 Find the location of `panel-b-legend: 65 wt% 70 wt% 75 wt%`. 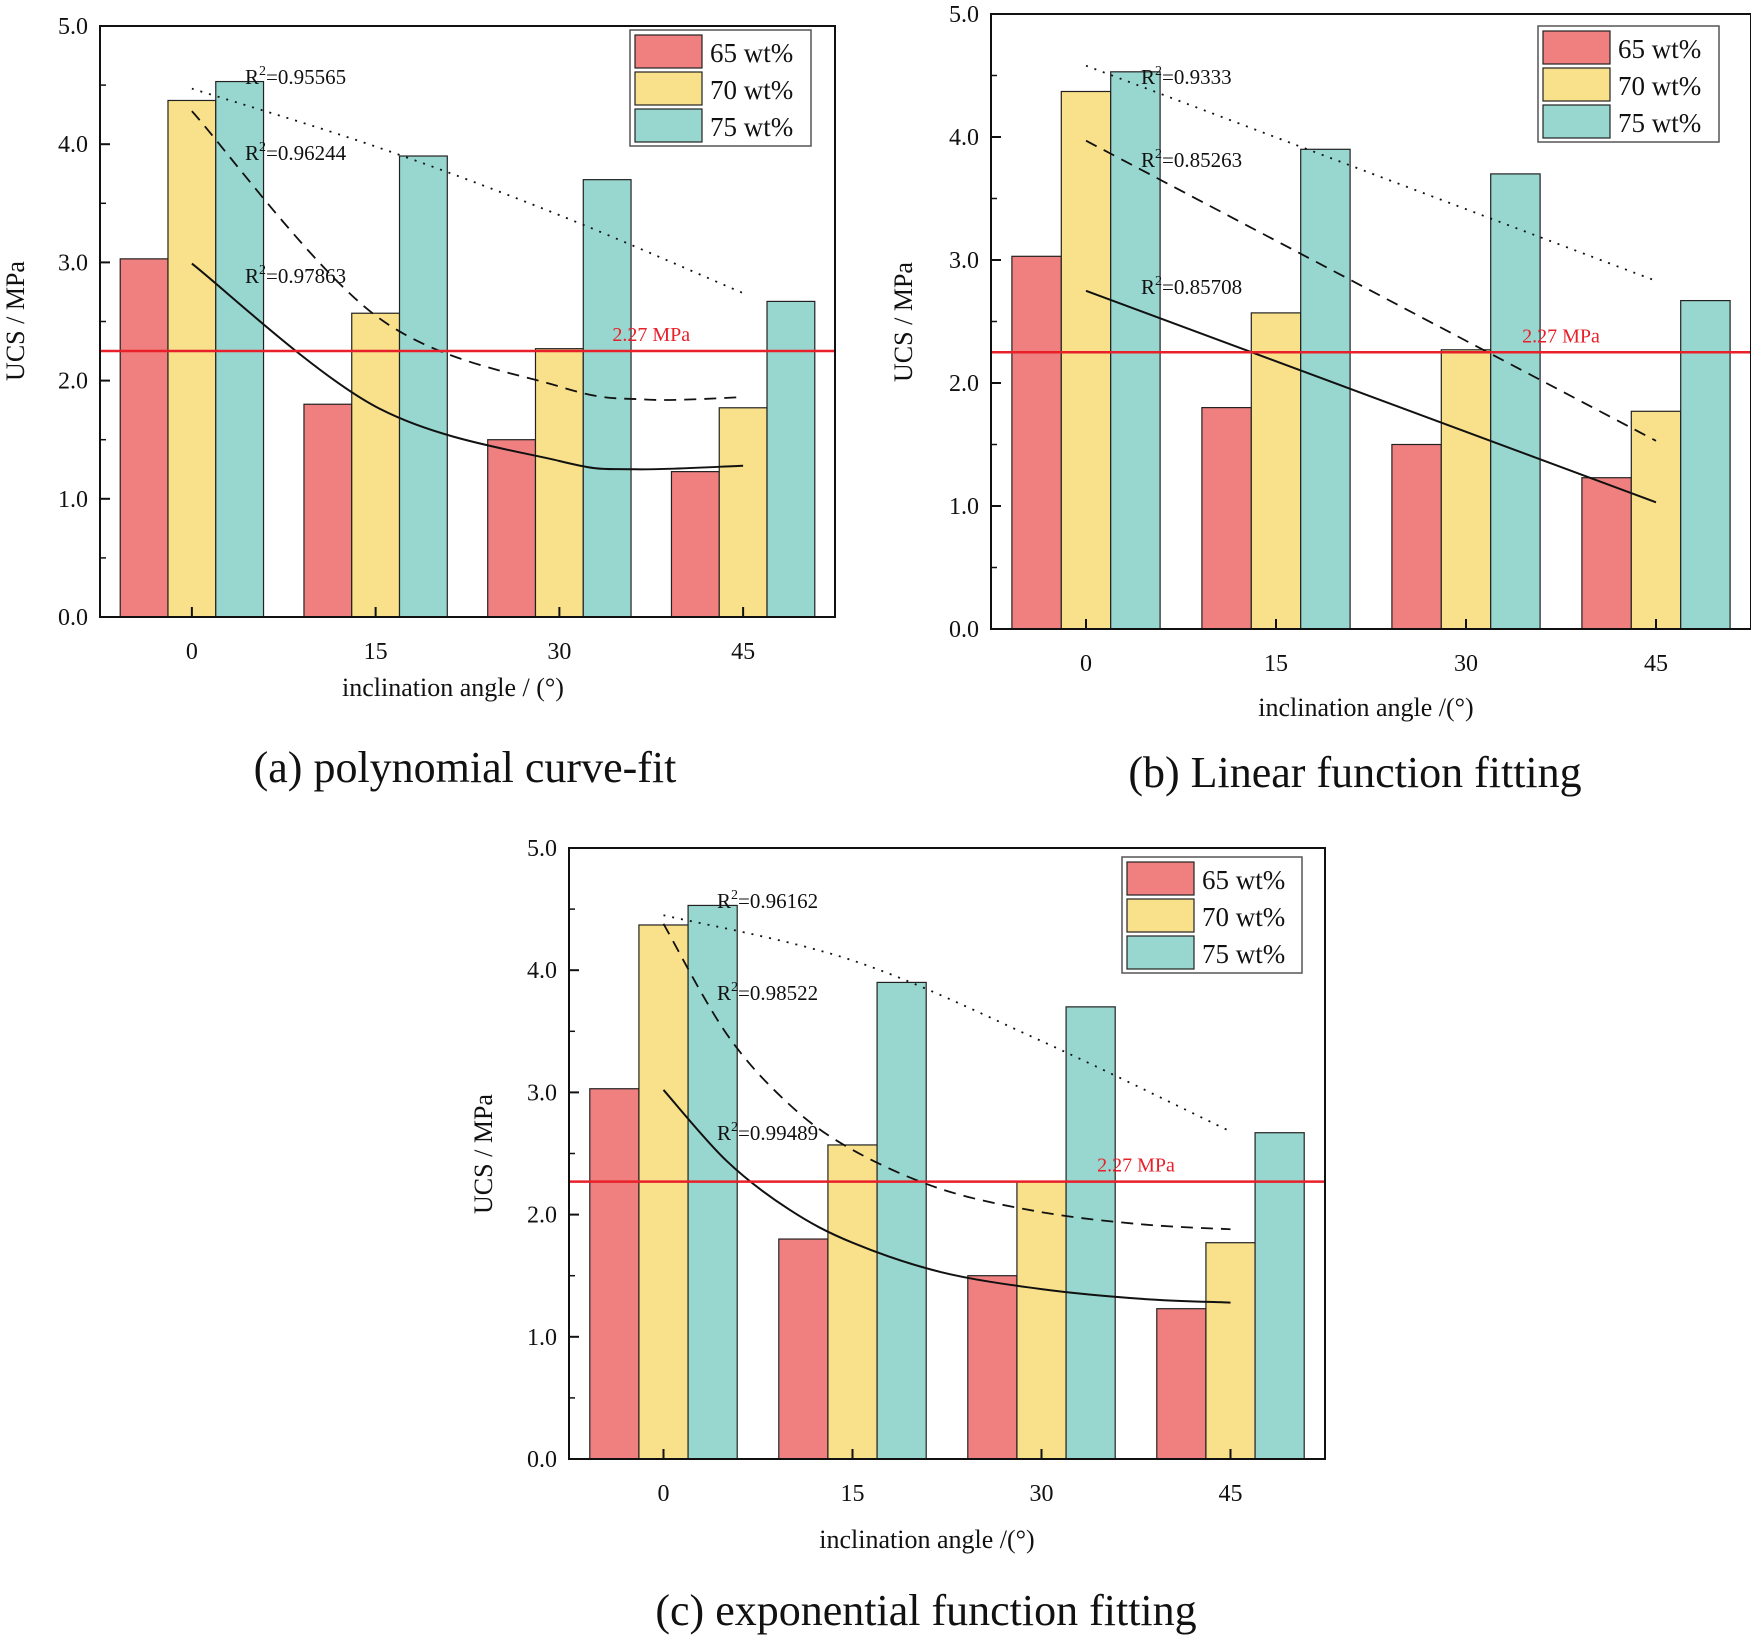

panel-b-legend: 65 wt% 70 wt% 75 wt% is located at coordinates (1628, 84).